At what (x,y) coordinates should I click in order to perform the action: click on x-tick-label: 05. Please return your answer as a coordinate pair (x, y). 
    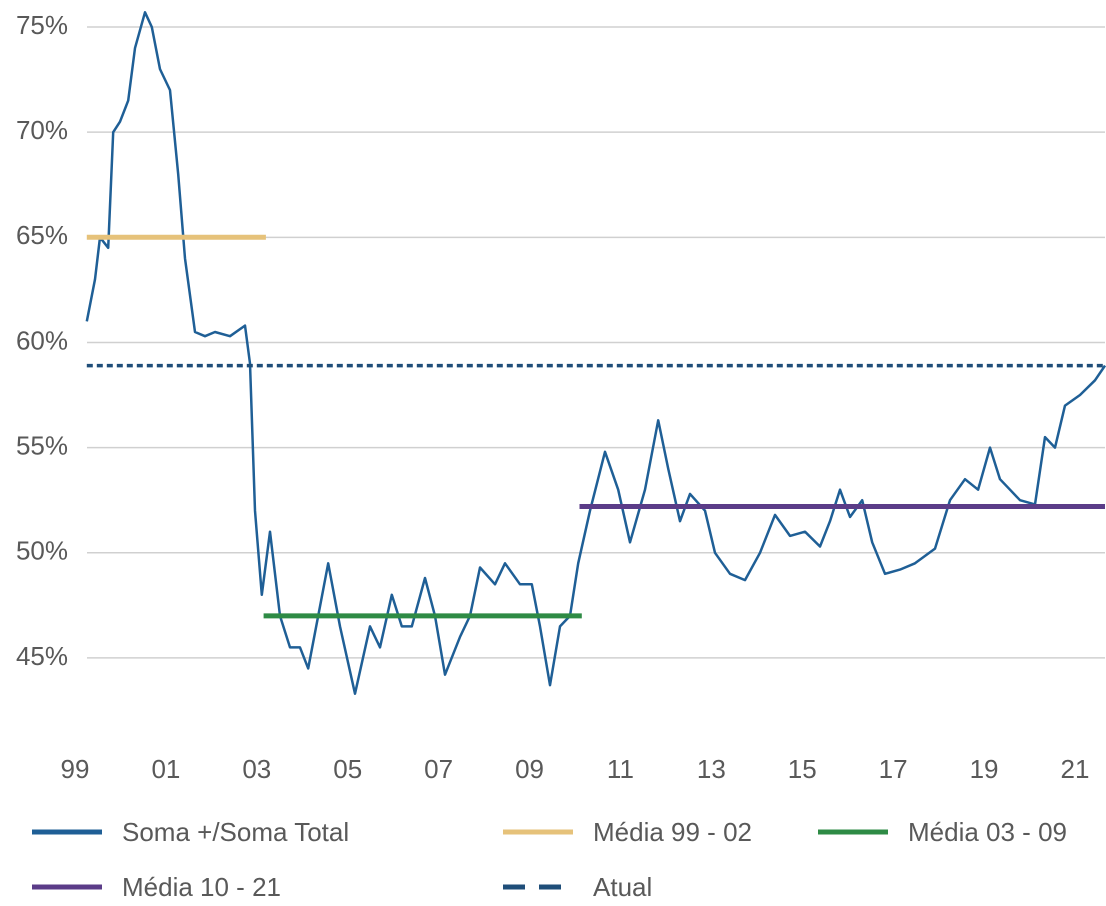
    Looking at the image, I should click on (347, 769).